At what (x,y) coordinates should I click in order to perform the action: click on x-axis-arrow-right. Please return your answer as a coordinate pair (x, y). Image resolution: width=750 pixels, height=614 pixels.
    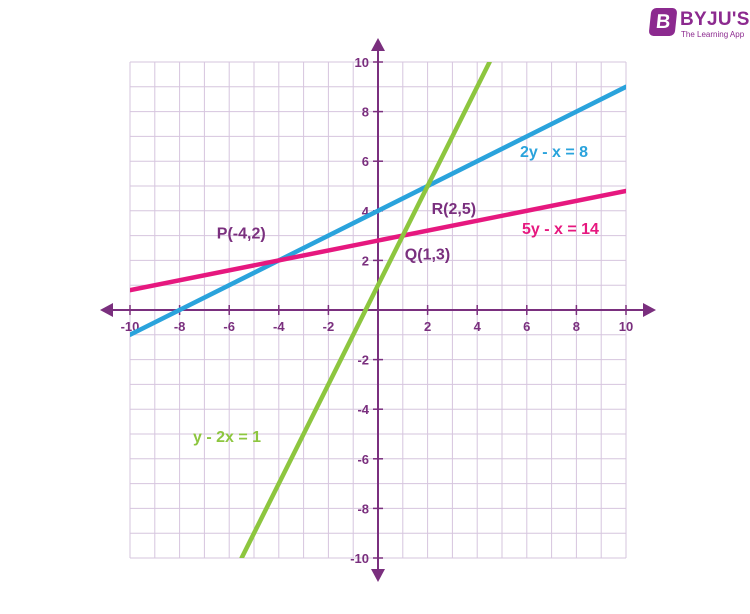
    Looking at the image, I should click on (649, 310).